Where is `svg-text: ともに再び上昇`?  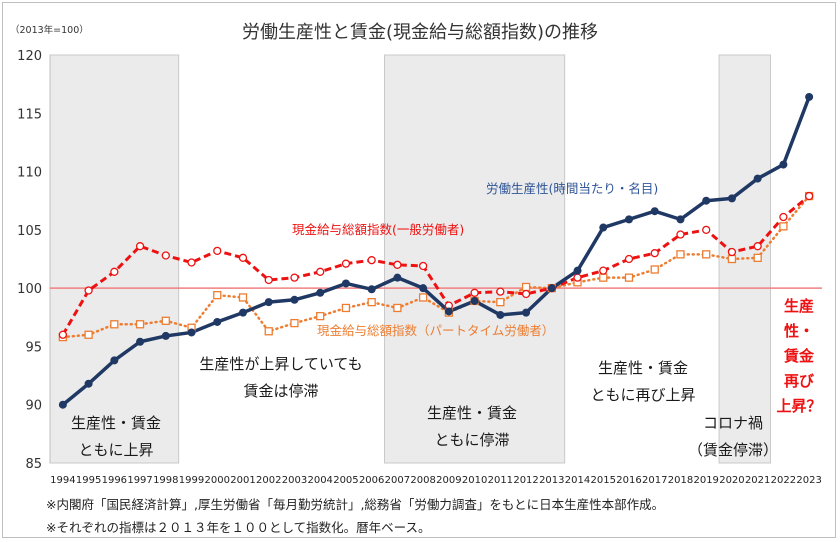
svg-text: ともに再び上昇 is located at coordinates (642, 395).